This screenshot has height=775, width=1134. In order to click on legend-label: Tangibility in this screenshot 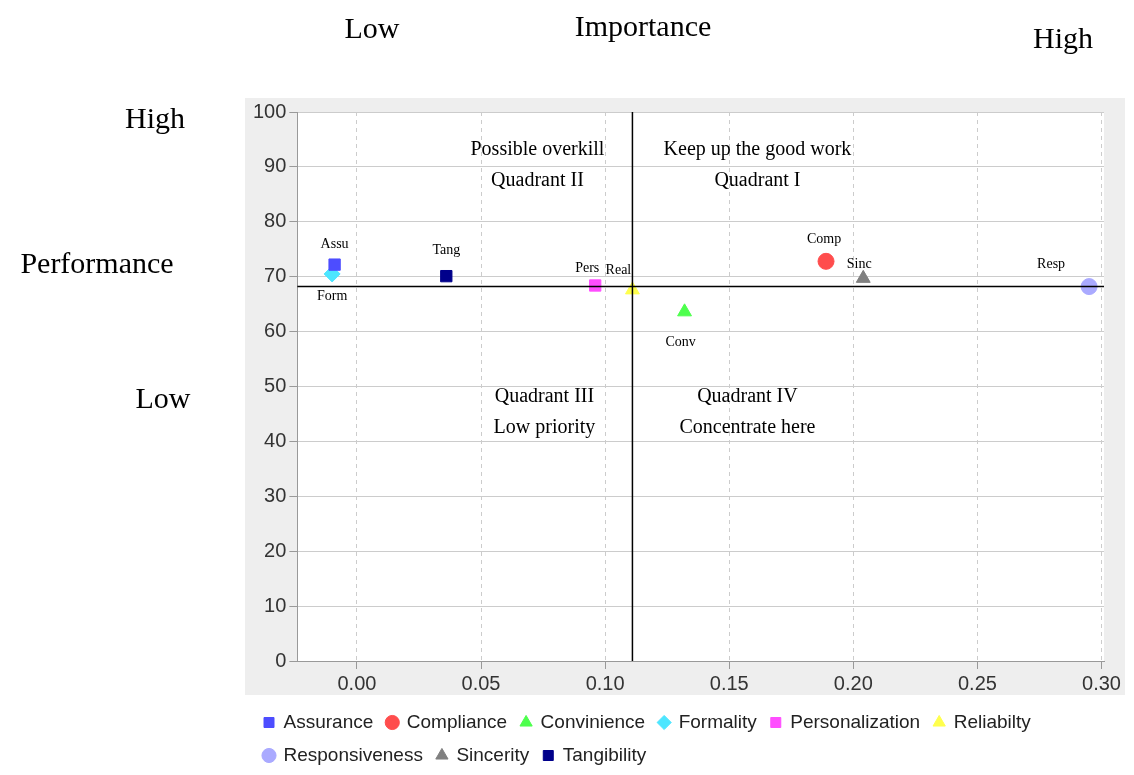, I will do `click(604, 754)`.